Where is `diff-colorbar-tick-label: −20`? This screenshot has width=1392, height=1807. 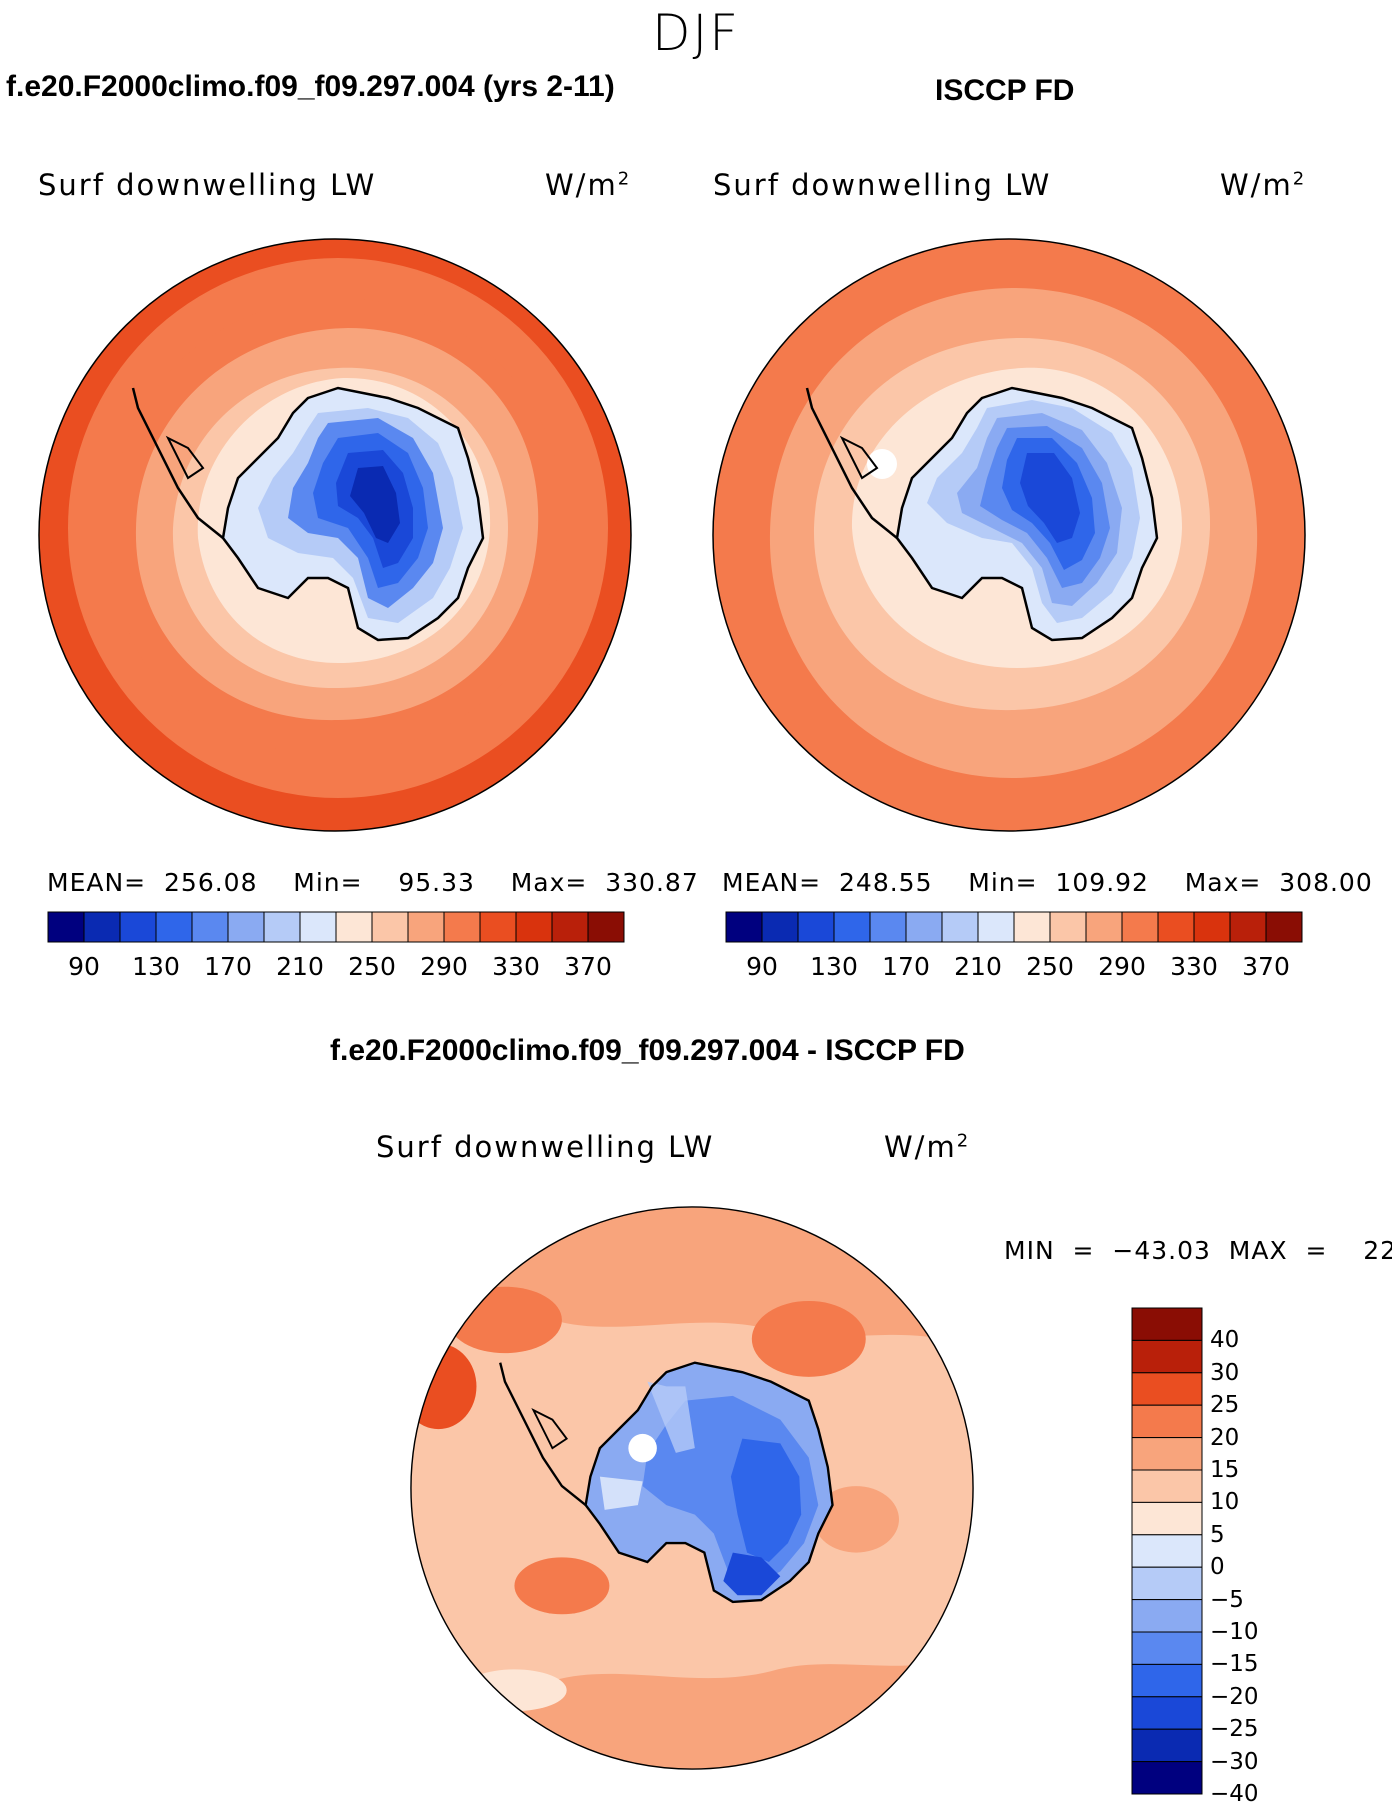 diff-colorbar-tick-label: −20 is located at coordinates (1234, 1696).